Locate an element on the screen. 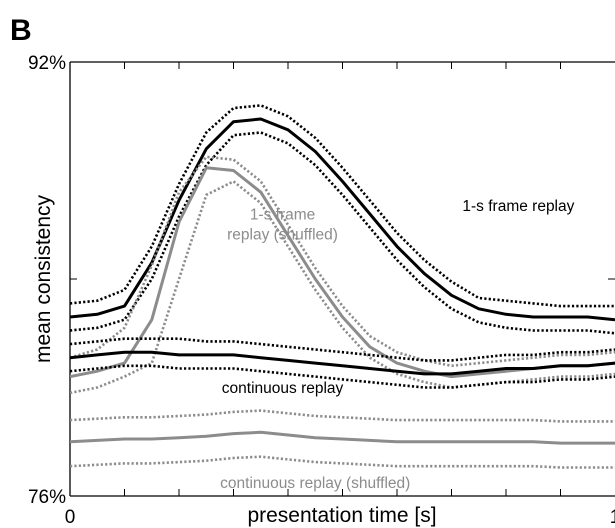  annotation-label-2: 1-s frame replay (shuffled) is located at coordinates (282, 224).